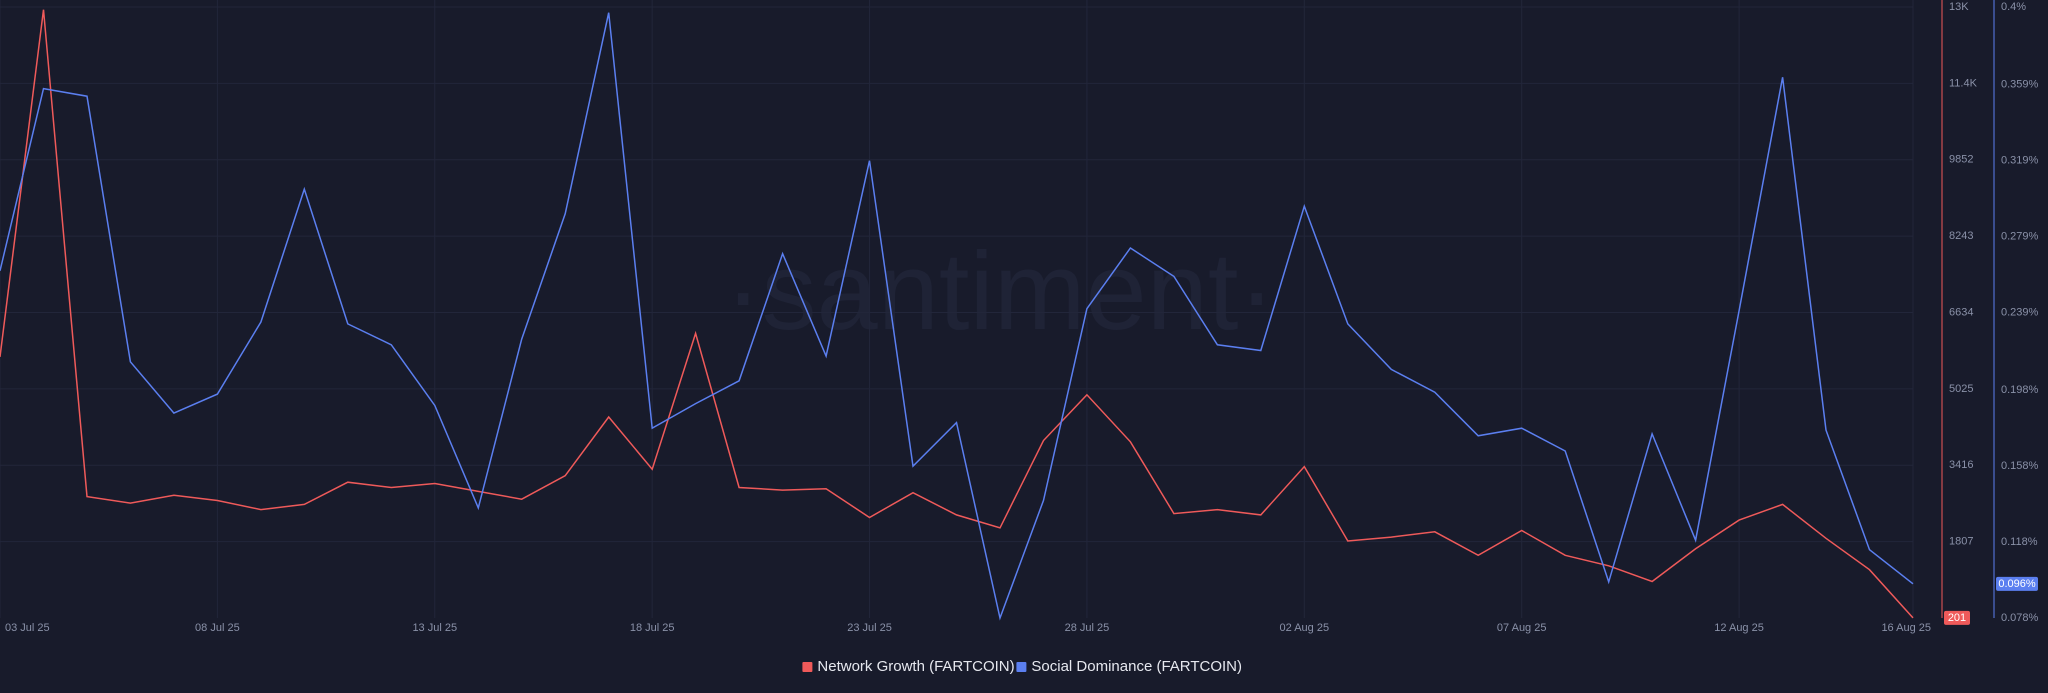 The width and height of the screenshot is (2048, 693). Describe the element at coordinates (1000, 291) in the screenshot. I see `watermark: ·santiment·` at that location.